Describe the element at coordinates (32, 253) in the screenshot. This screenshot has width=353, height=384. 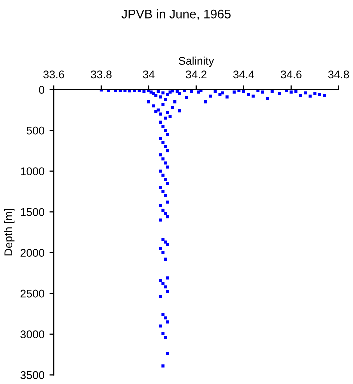
I see `y-tick-label: 2000` at that location.